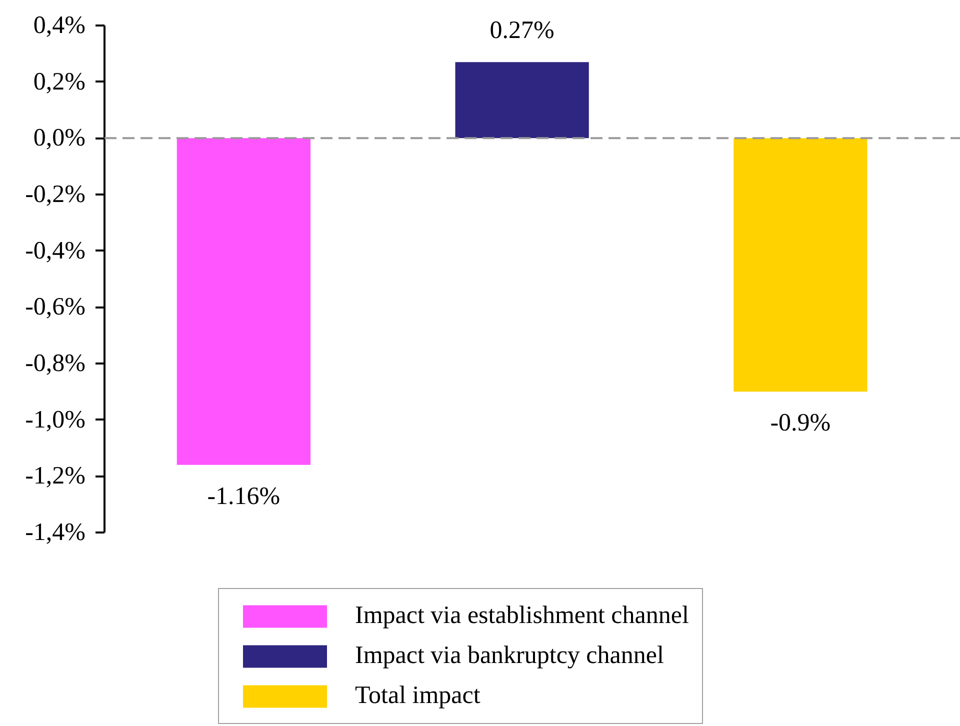  Describe the element at coordinates (522, 30) in the screenshot. I see `data-label: 0.27%` at that location.